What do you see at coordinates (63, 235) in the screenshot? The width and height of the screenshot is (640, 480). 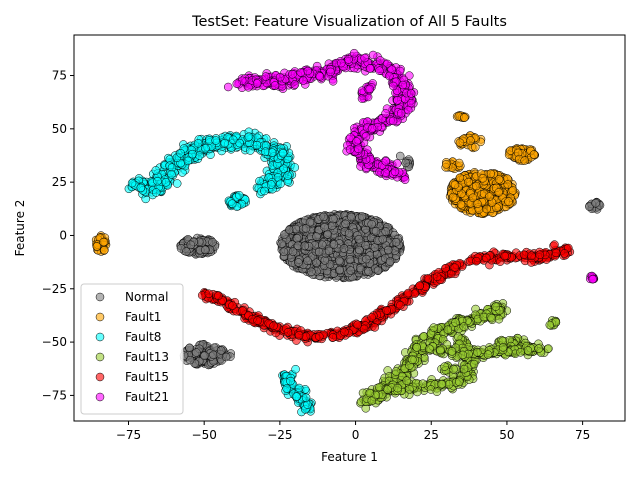 I see `y-tick-label: 0` at bounding box center [63, 235].